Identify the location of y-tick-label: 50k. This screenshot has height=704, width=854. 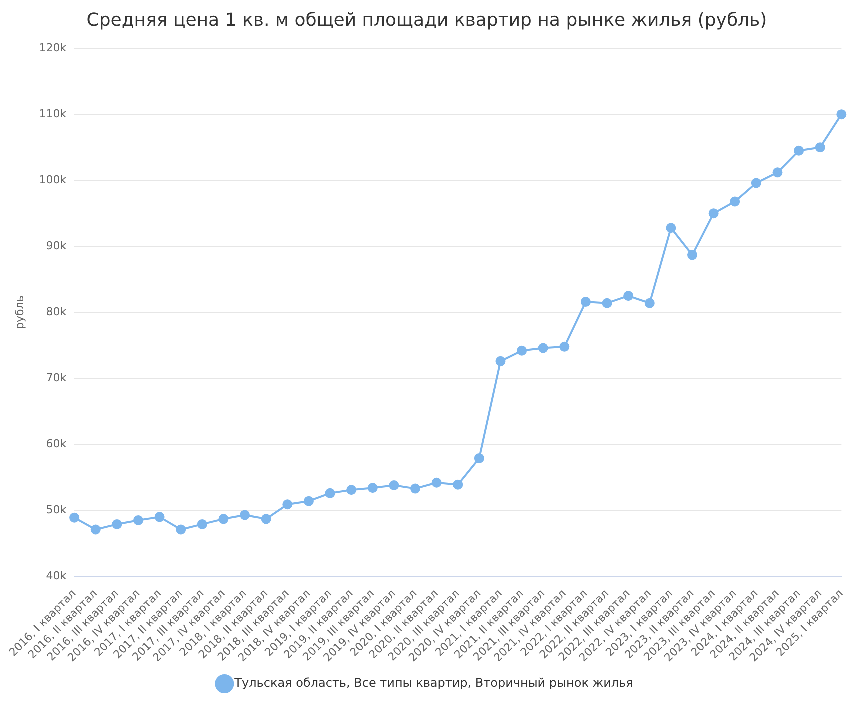
(57, 509).